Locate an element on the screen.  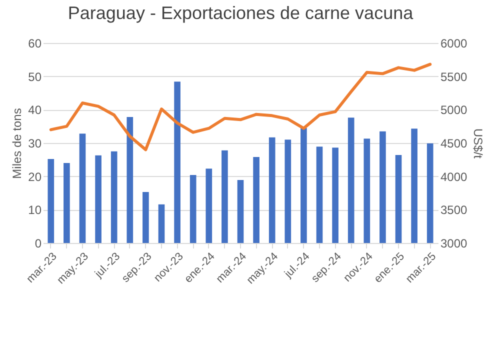
y2-tick-label: 4000 is located at coordinates (454, 177).